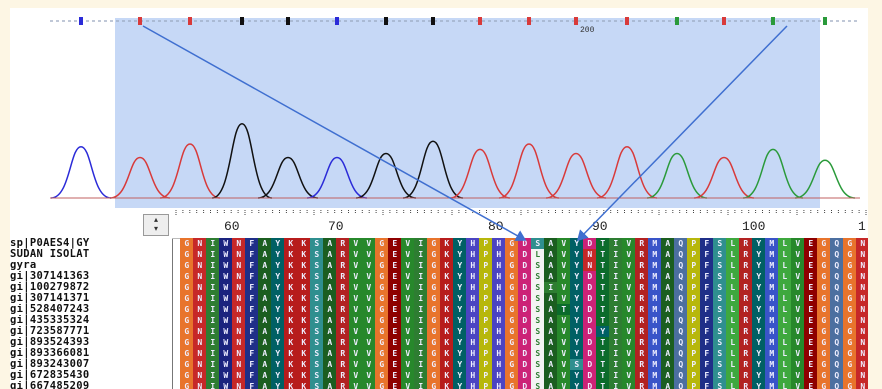  Describe the element at coordinates (23, 265) in the screenshot. I see `sequence-name: gyra` at that location.